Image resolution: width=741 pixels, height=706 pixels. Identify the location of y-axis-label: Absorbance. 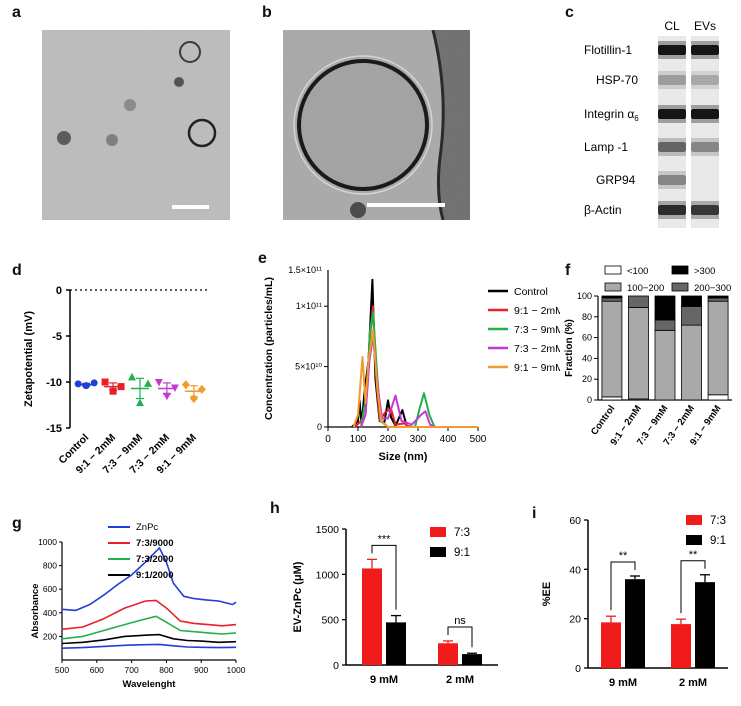
(35, 611).